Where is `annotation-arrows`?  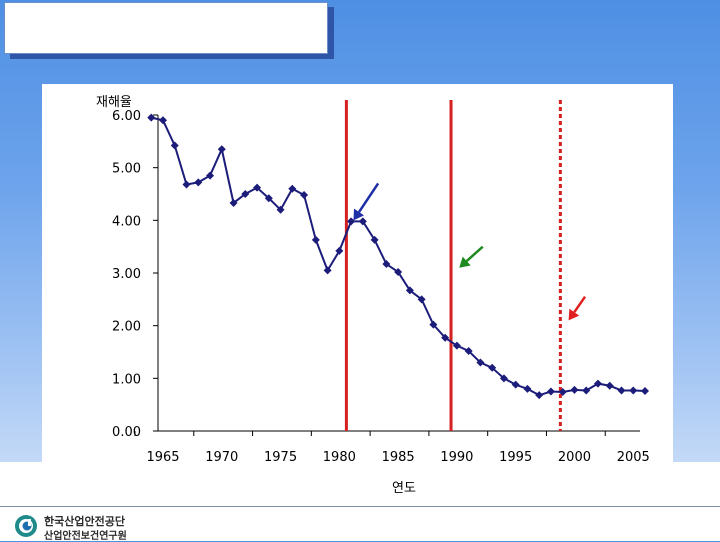
annotation-arrows is located at coordinates (470, 251).